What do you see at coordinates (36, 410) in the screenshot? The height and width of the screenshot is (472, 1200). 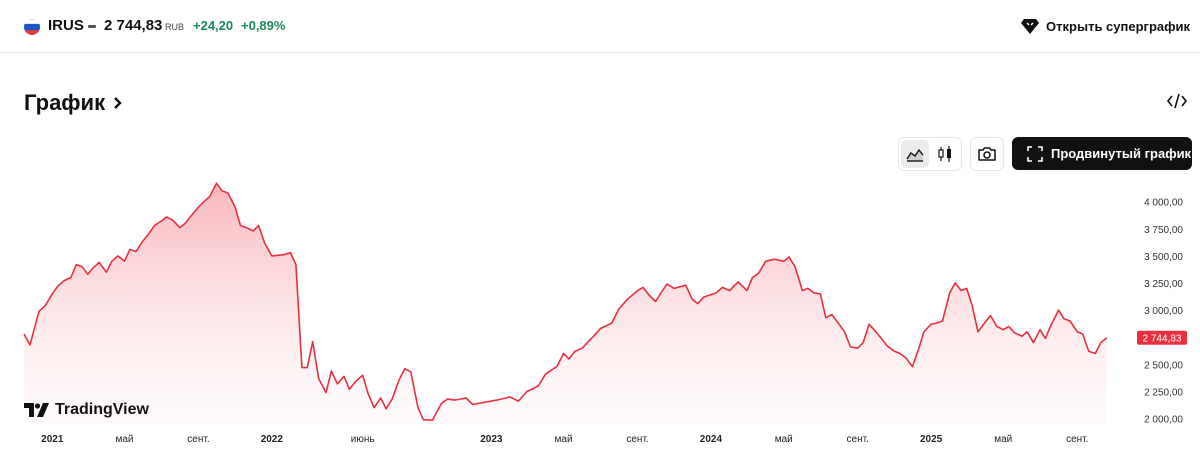 I see `tradingview-icon` at bounding box center [36, 410].